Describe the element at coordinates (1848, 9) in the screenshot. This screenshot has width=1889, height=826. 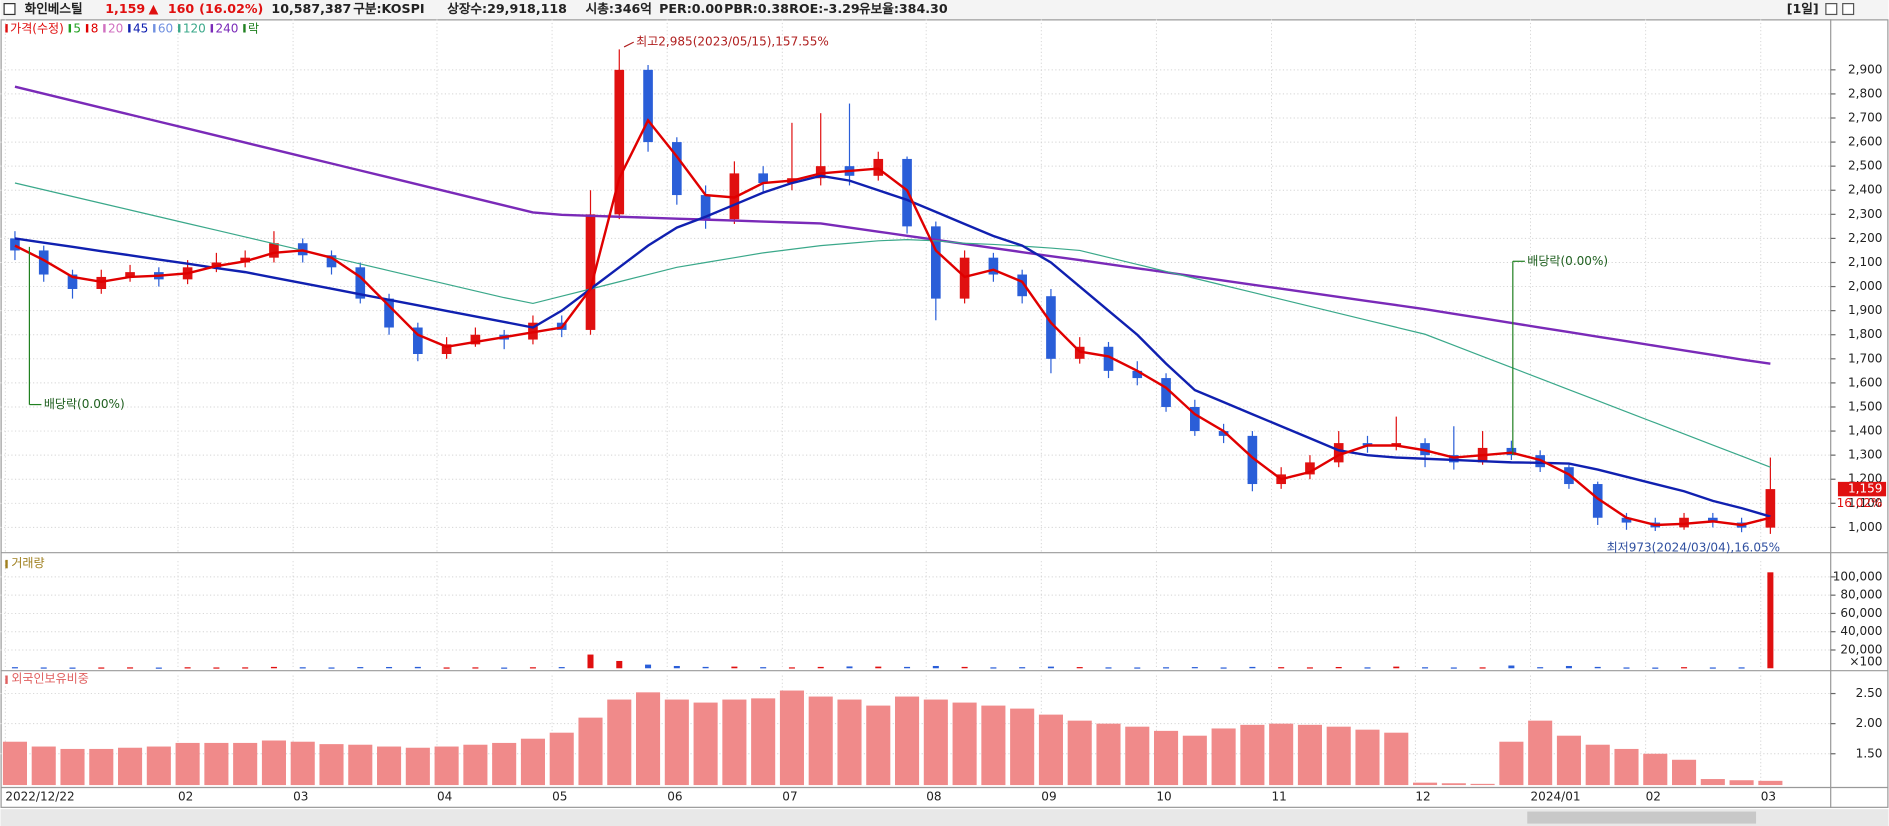
I see `close-button` at that location.